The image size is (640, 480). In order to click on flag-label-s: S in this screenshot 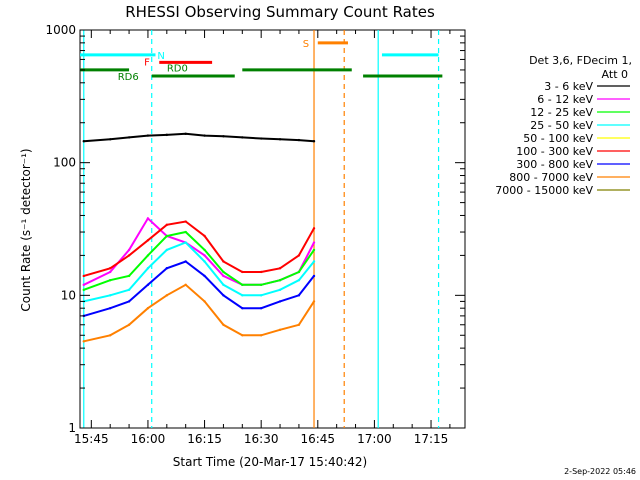, I will do `click(306, 44)`.